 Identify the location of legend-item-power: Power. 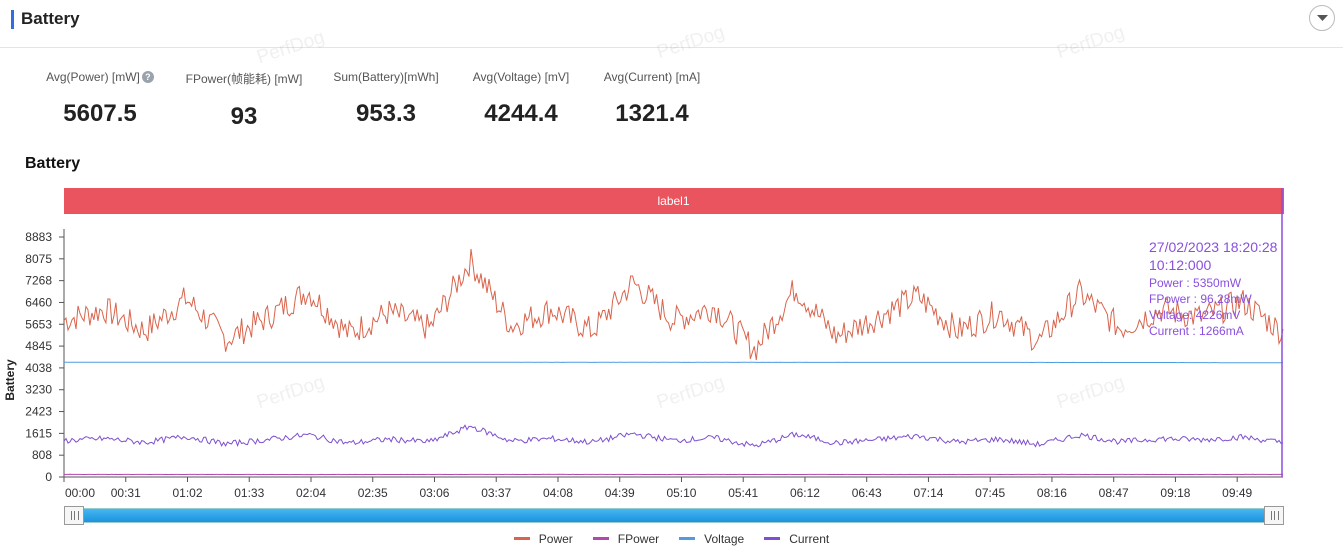
(543, 539).